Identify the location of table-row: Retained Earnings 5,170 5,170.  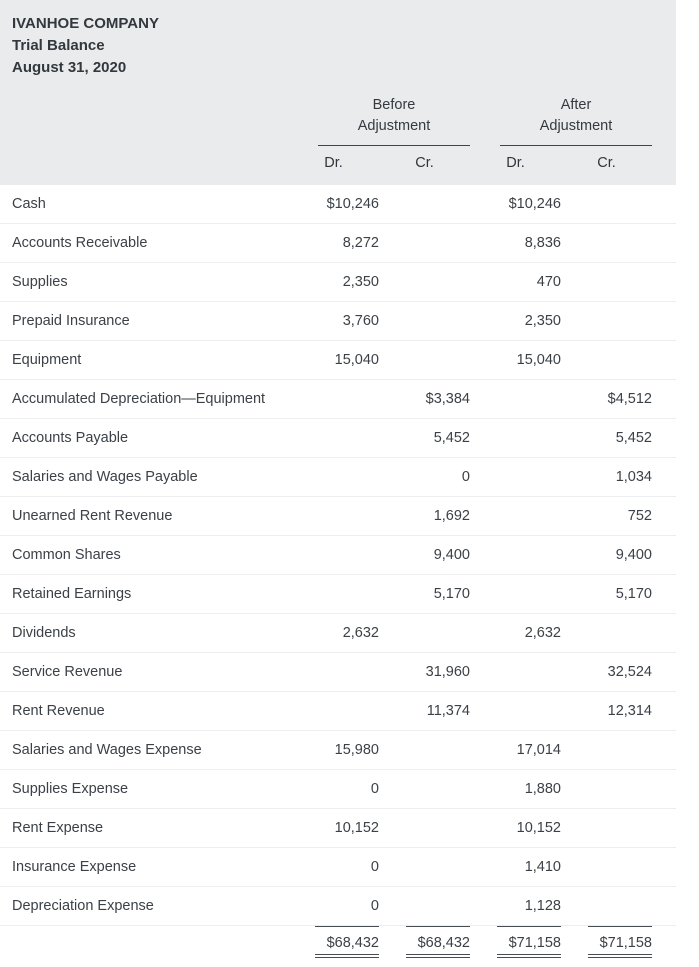
(338, 593).